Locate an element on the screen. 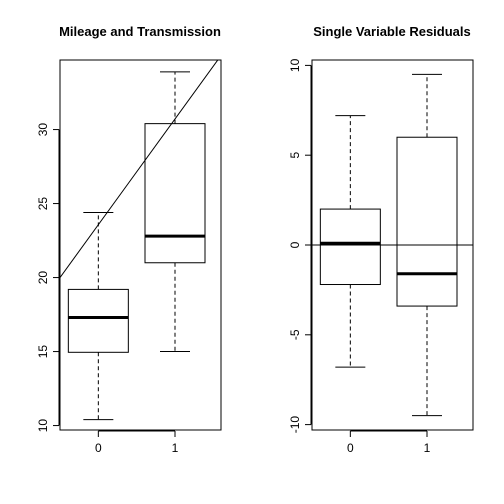 The image size is (504, 504). left-y-tick-label-30: 30 is located at coordinates (43, 130).